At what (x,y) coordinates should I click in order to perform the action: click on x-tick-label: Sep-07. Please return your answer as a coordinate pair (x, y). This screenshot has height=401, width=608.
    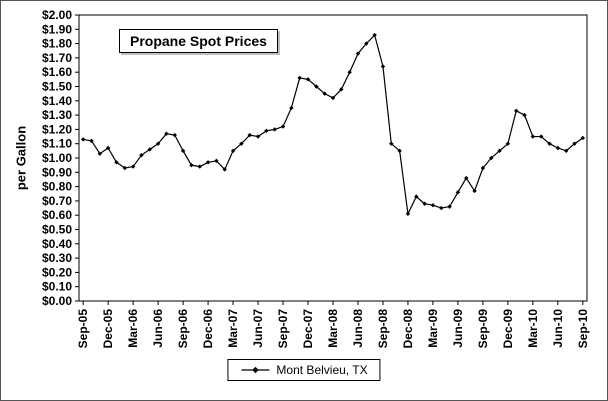
    Looking at the image, I should click on (283, 329).